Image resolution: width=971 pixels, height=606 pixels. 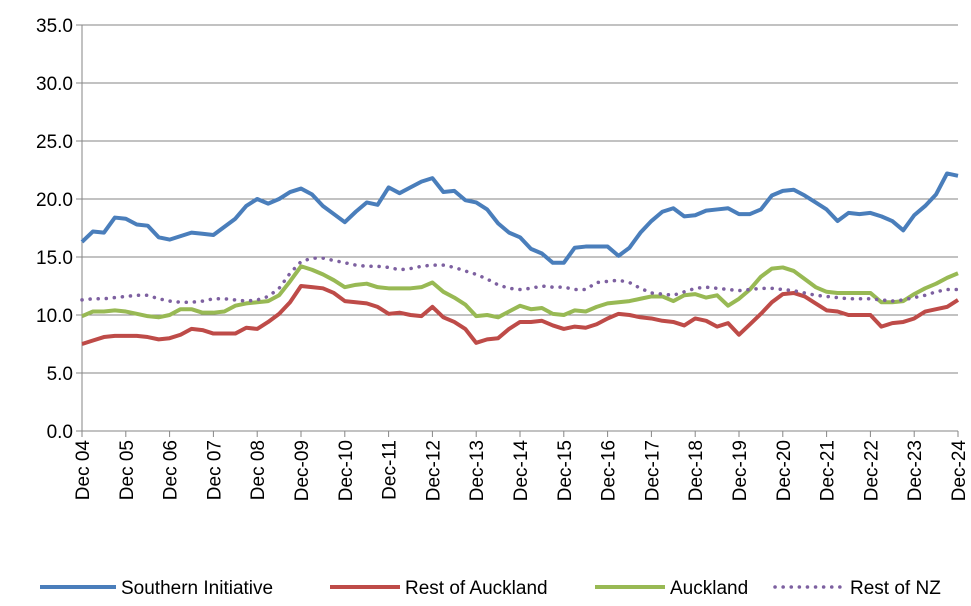 What do you see at coordinates (652, 470) in the screenshot?
I see `x-tick-label: Dec-17` at bounding box center [652, 470].